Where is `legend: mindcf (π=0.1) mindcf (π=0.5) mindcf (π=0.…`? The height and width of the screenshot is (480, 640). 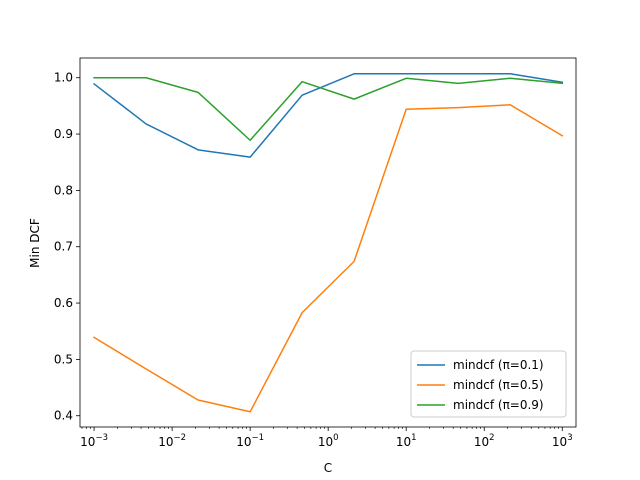 legend: mindcf (π=0.1) mindcf (π=0.5) mindcf (π=0.… is located at coordinates (488, 384).